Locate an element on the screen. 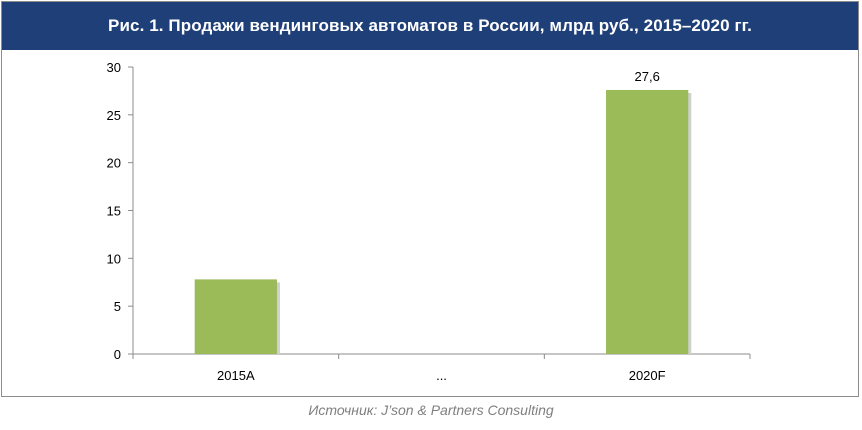 This screenshot has height=430, width=862. y-tick-label: 20 is located at coordinates (114, 163).